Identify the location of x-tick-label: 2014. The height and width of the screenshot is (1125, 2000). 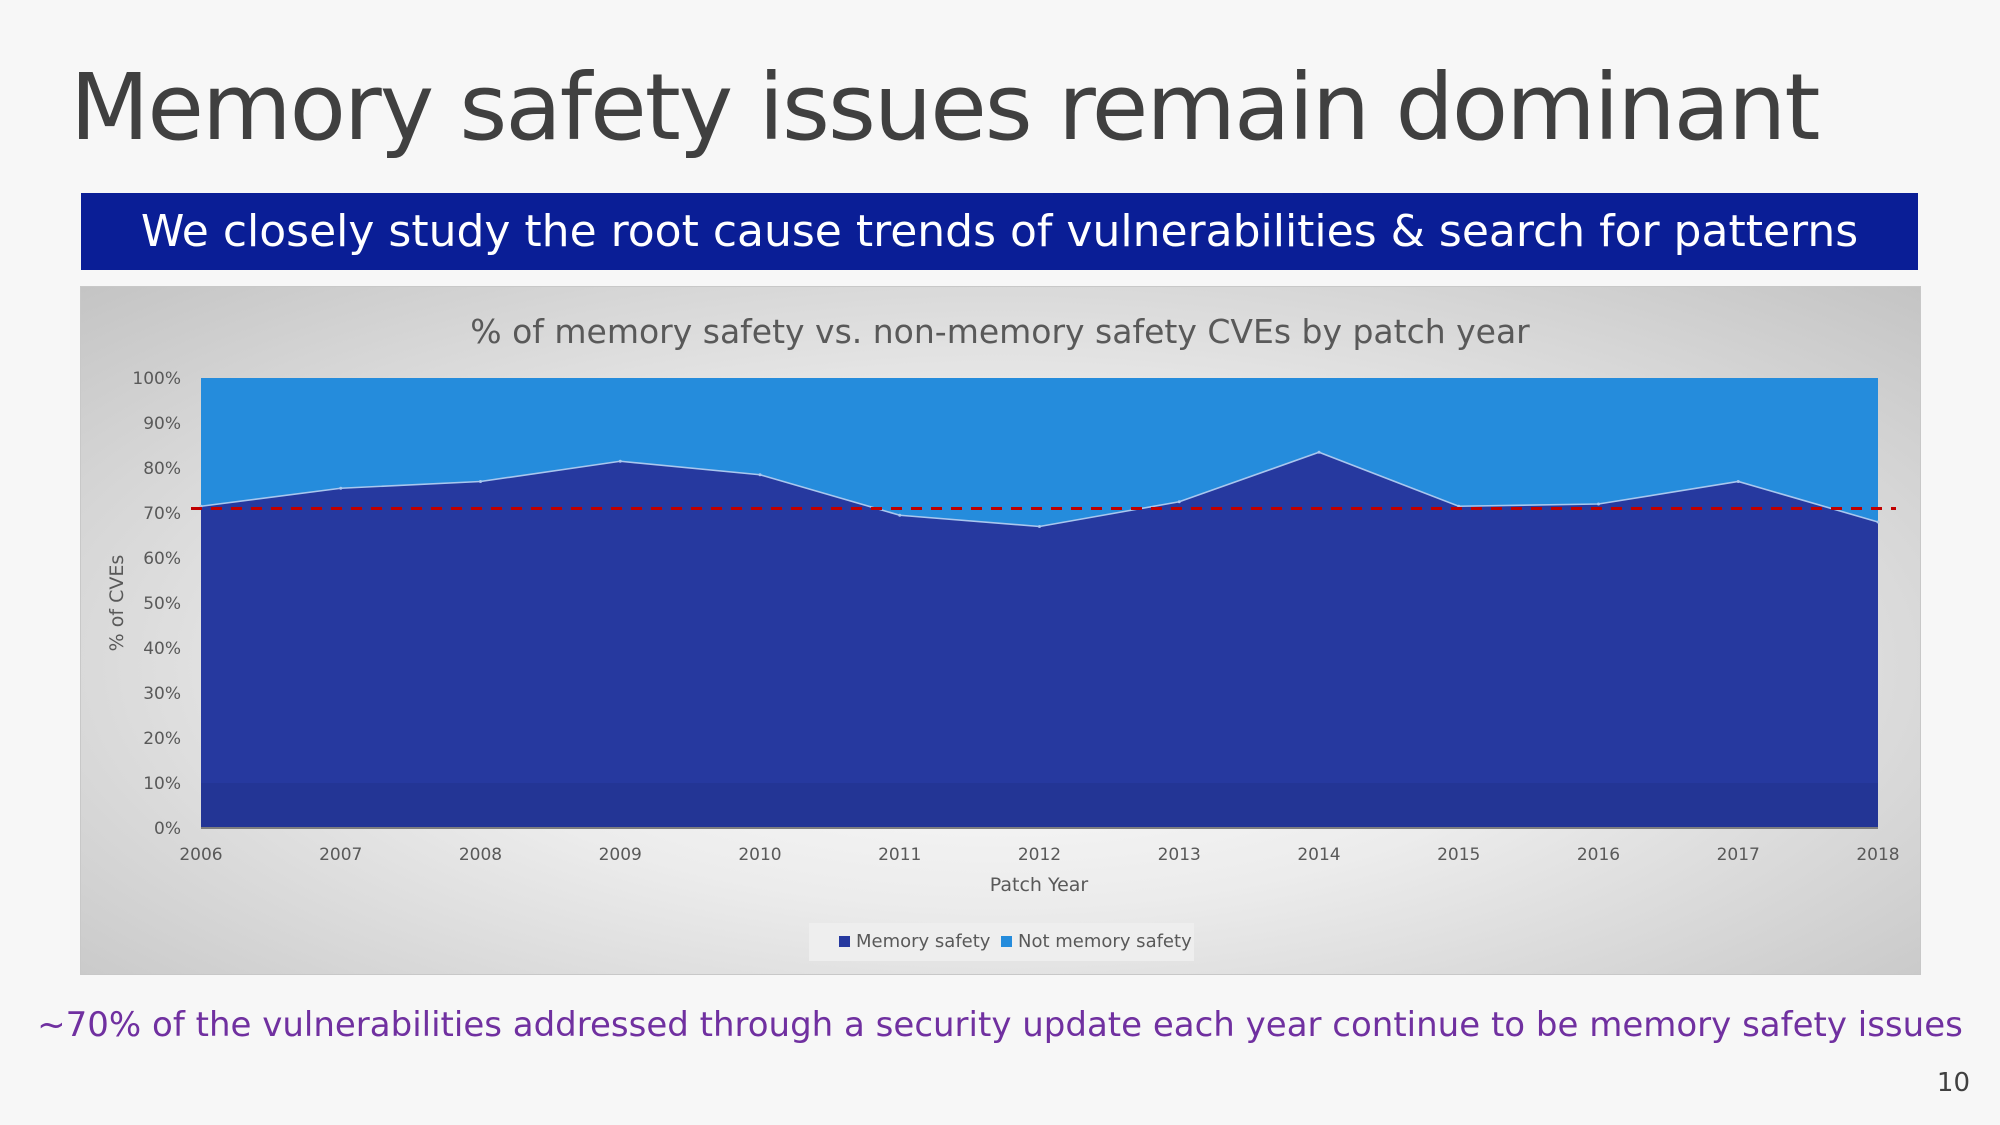
(1318, 855).